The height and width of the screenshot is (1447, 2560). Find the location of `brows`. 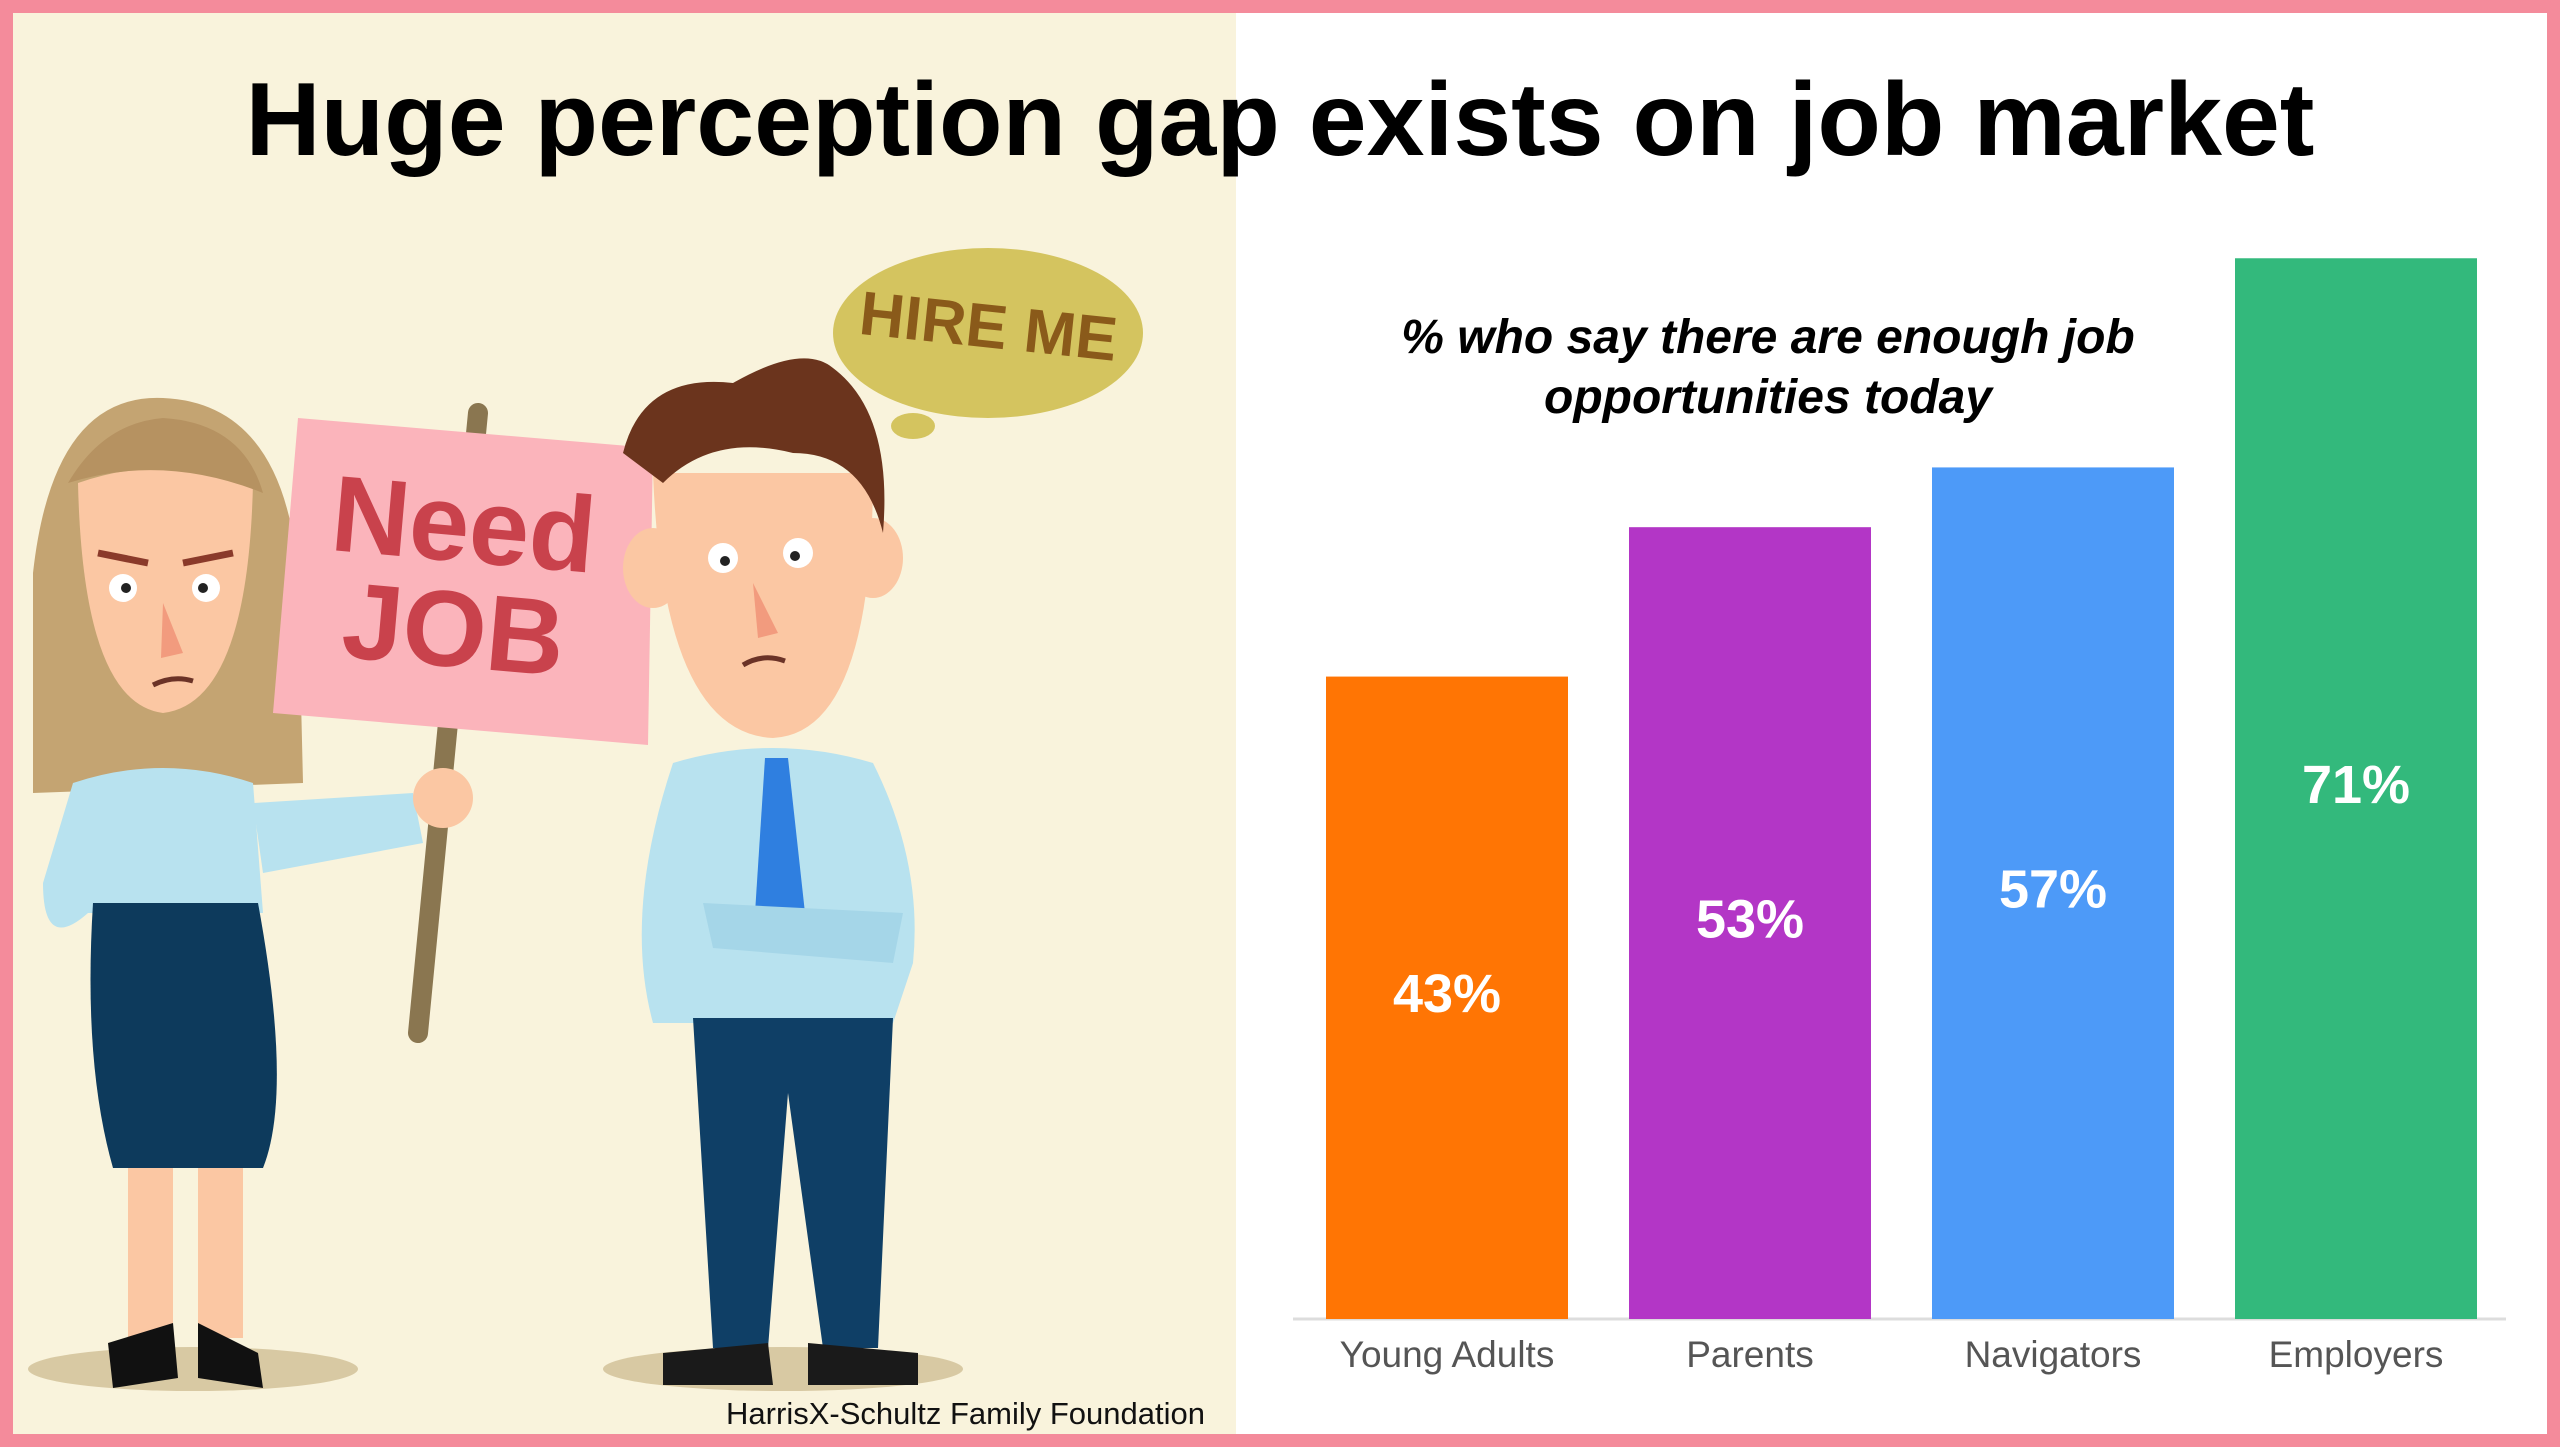

brows is located at coordinates (165, 558).